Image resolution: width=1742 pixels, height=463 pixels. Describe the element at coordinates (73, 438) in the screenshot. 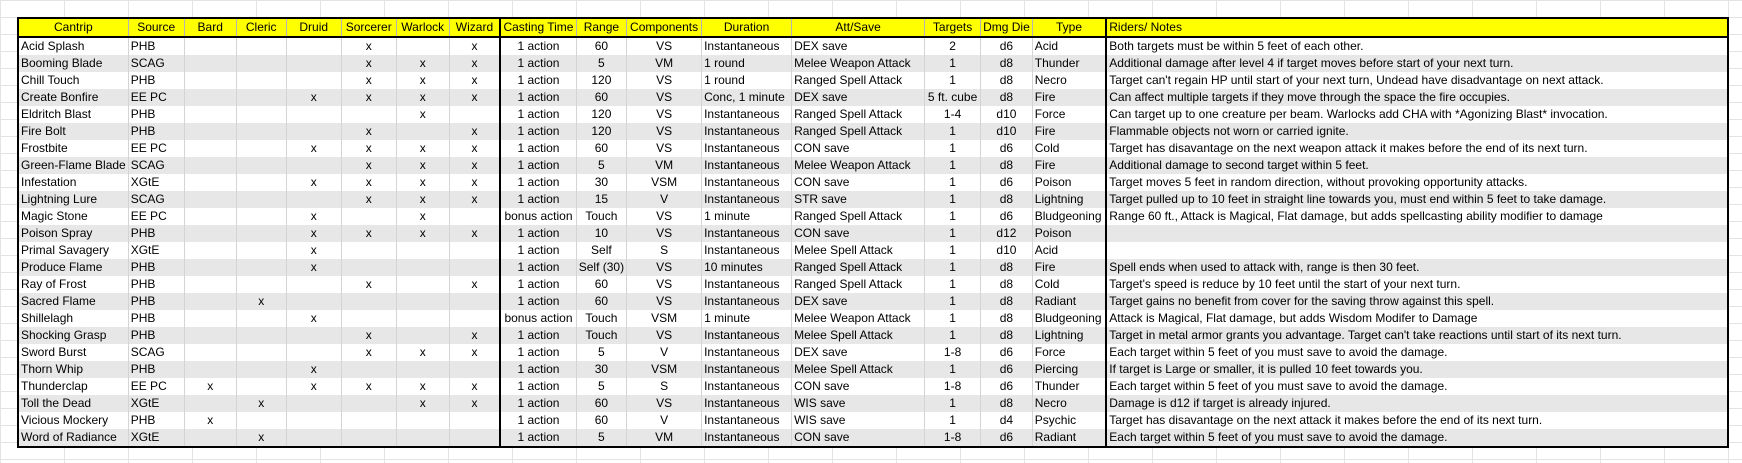

I see `table-cell: Word of Radiance` at that location.